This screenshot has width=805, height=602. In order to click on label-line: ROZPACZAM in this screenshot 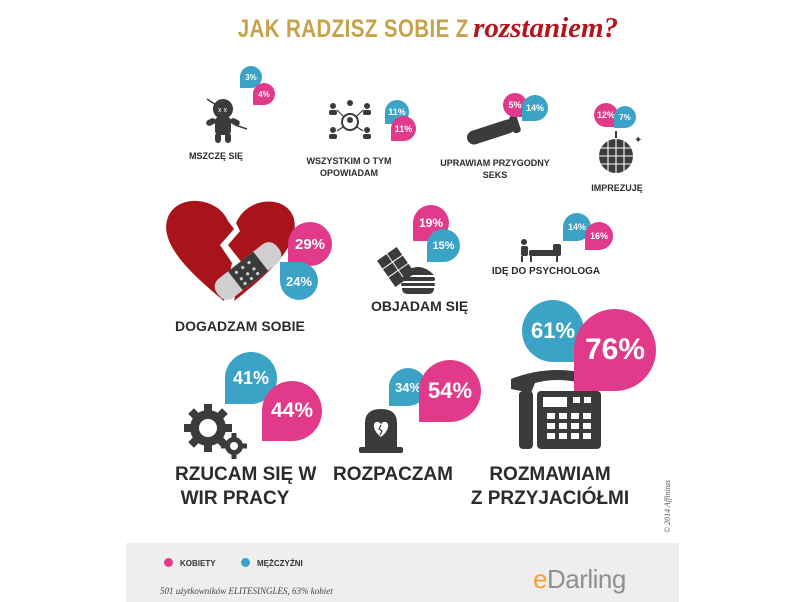, I will do `click(393, 474)`.